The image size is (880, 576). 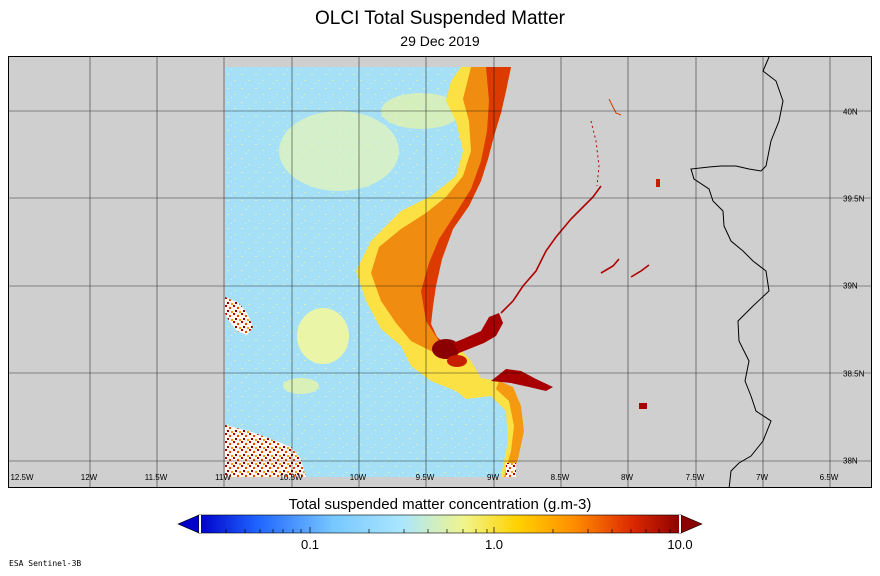 What do you see at coordinates (627, 477) in the screenshot?
I see `longitude-label: 8W` at bounding box center [627, 477].